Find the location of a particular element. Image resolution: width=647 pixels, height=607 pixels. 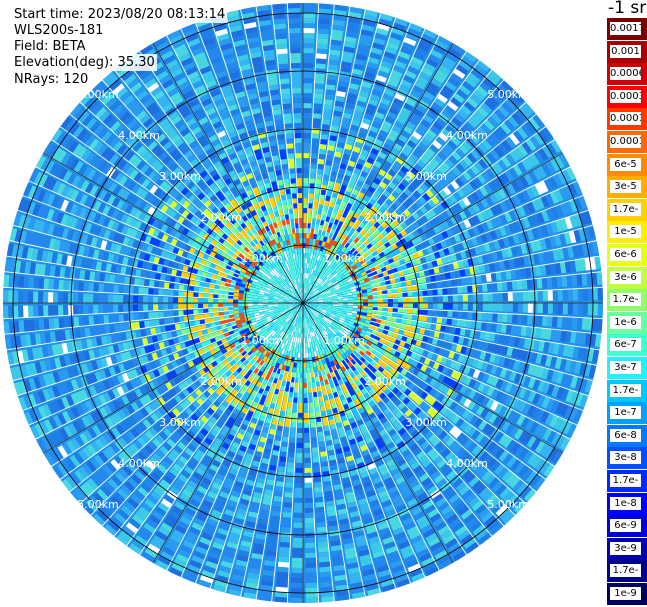

elevation-label: Elevation(deg): 35.30 is located at coordinates (84, 62).